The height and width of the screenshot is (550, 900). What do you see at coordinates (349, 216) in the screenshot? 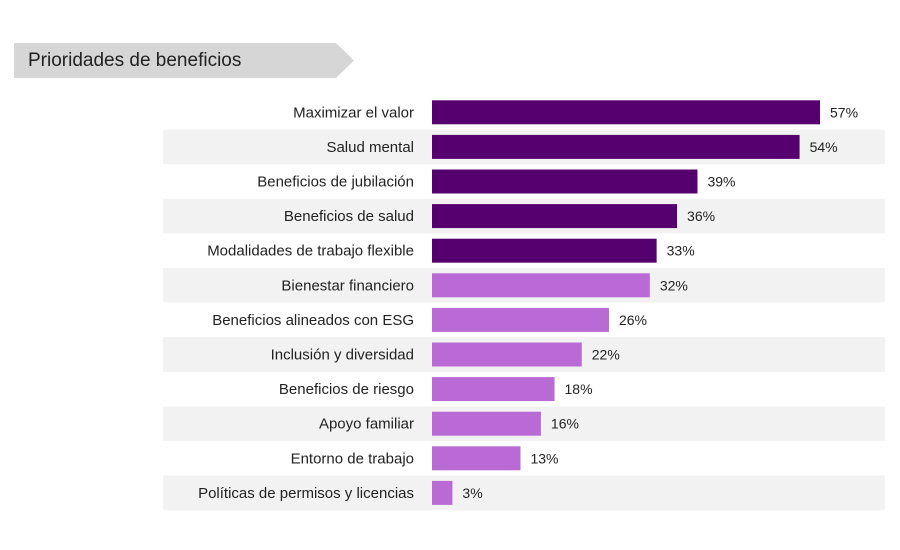
I see `category-label: Beneficios de salud` at bounding box center [349, 216].